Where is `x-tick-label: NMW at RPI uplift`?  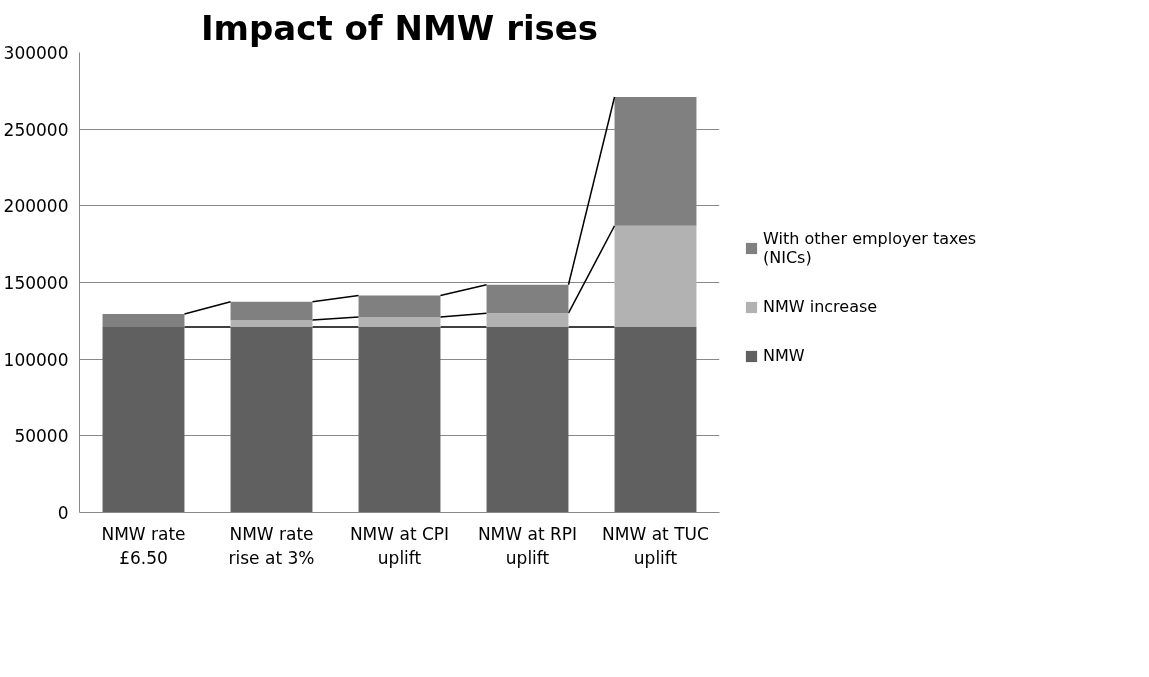
x-tick-label: NMW at RPI uplift is located at coordinates (527, 545).